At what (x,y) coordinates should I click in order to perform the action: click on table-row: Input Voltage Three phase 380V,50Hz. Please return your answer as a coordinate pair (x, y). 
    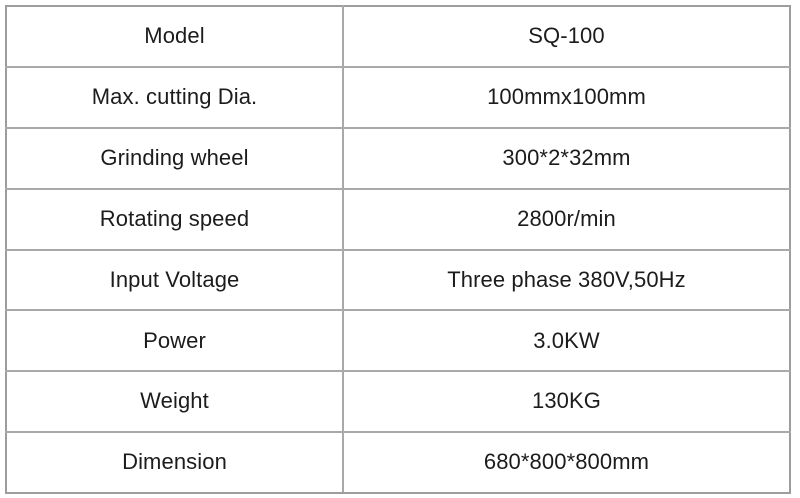
    Looking at the image, I should click on (398, 280).